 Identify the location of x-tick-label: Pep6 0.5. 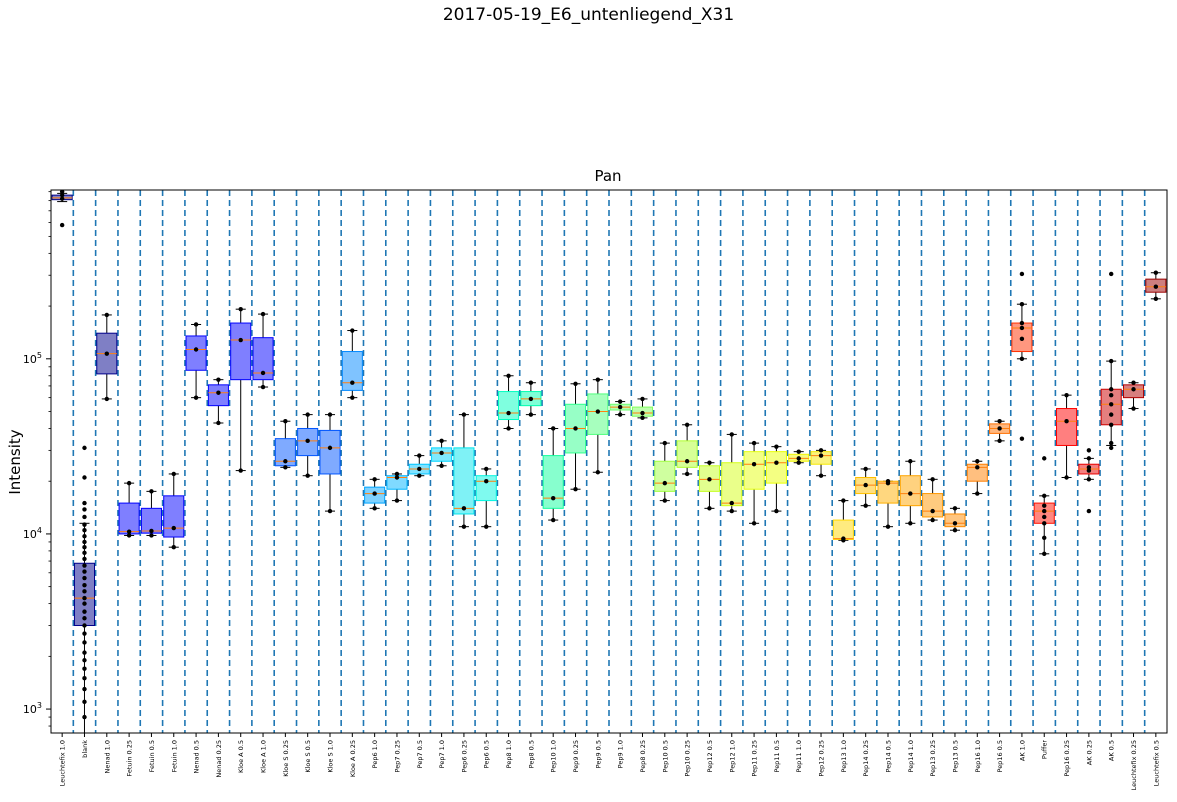
(487, 754).